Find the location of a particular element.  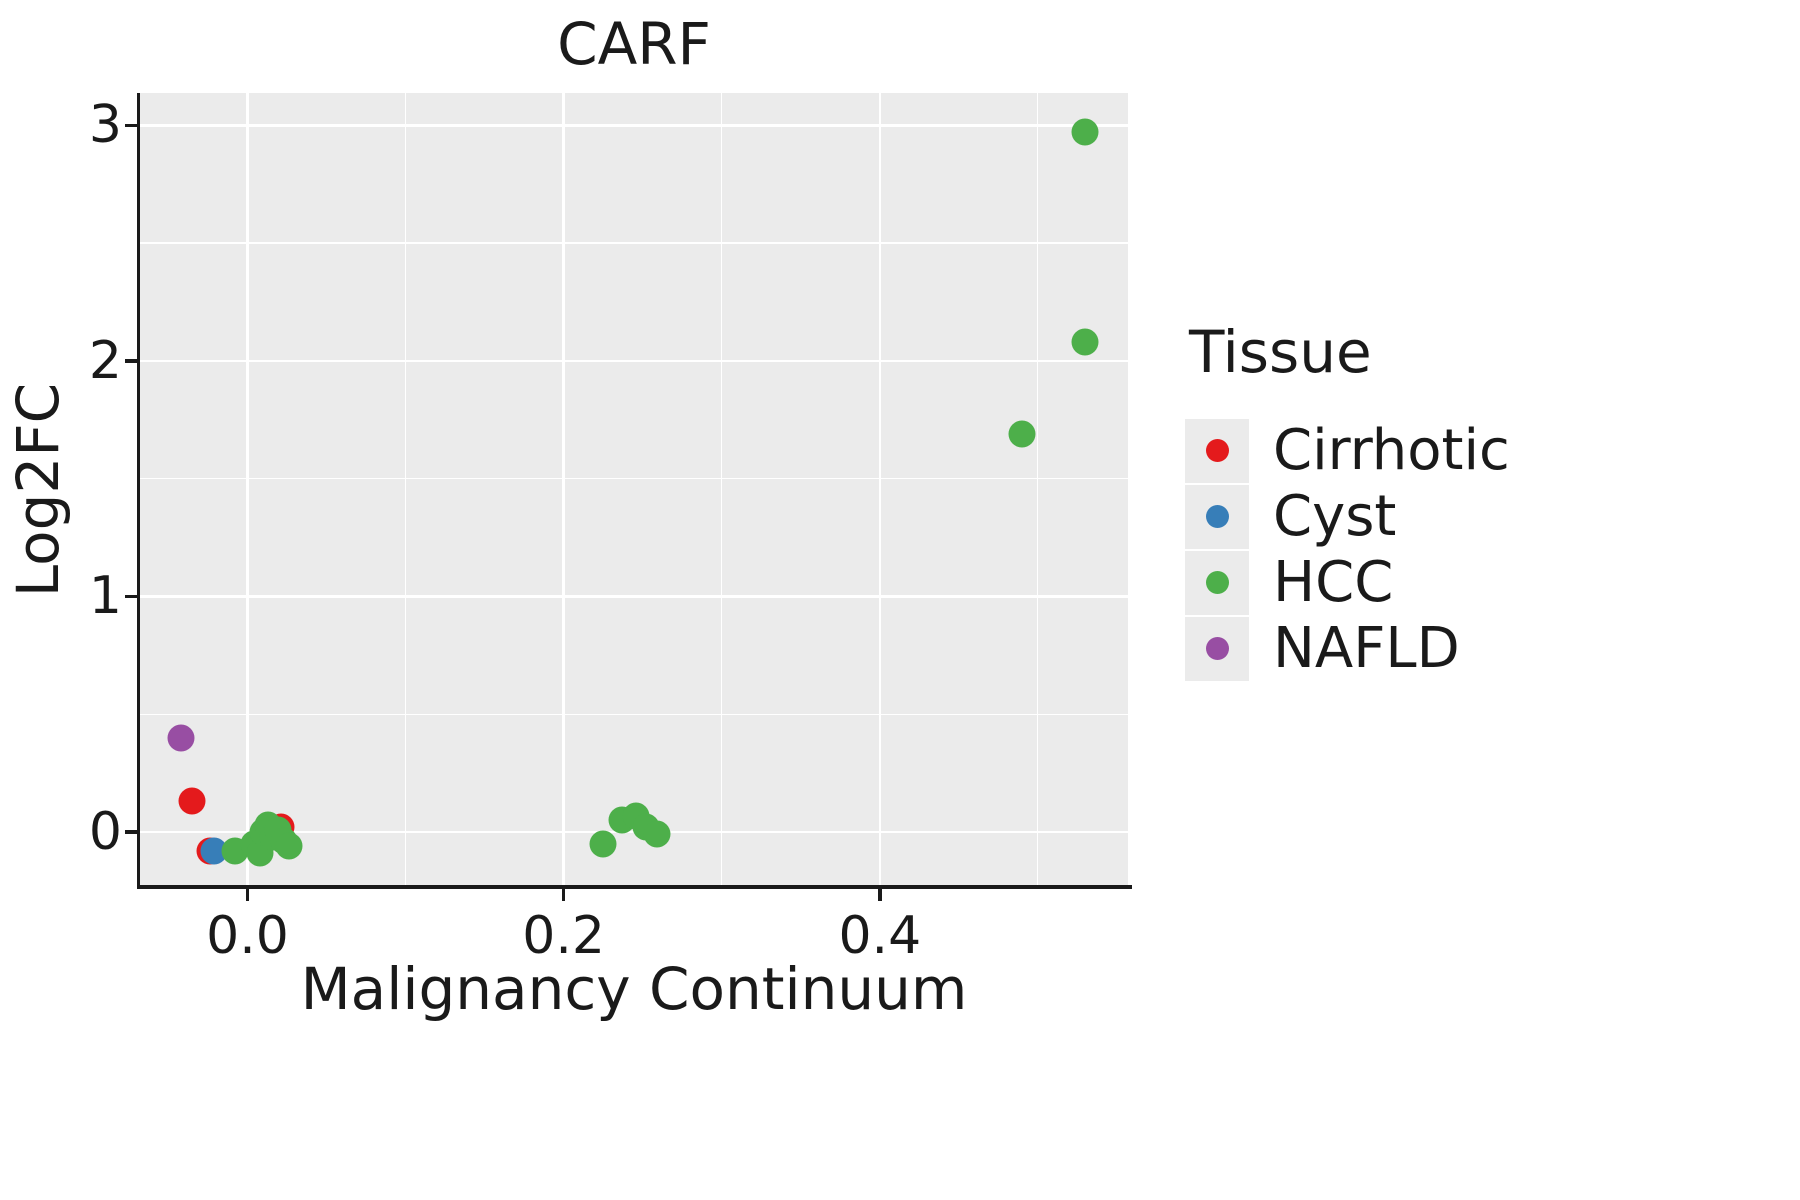

legend-dot-cyst is located at coordinates (1217, 517).